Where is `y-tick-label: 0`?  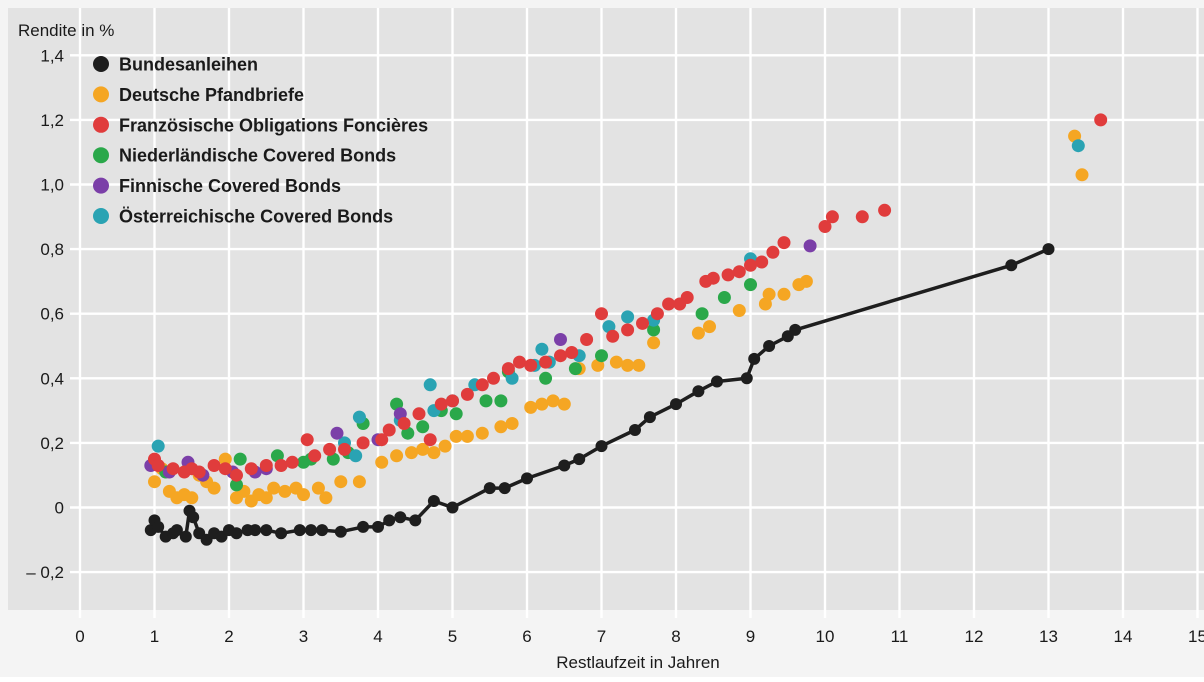
y-tick-label: 0 is located at coordinates (59, 508).